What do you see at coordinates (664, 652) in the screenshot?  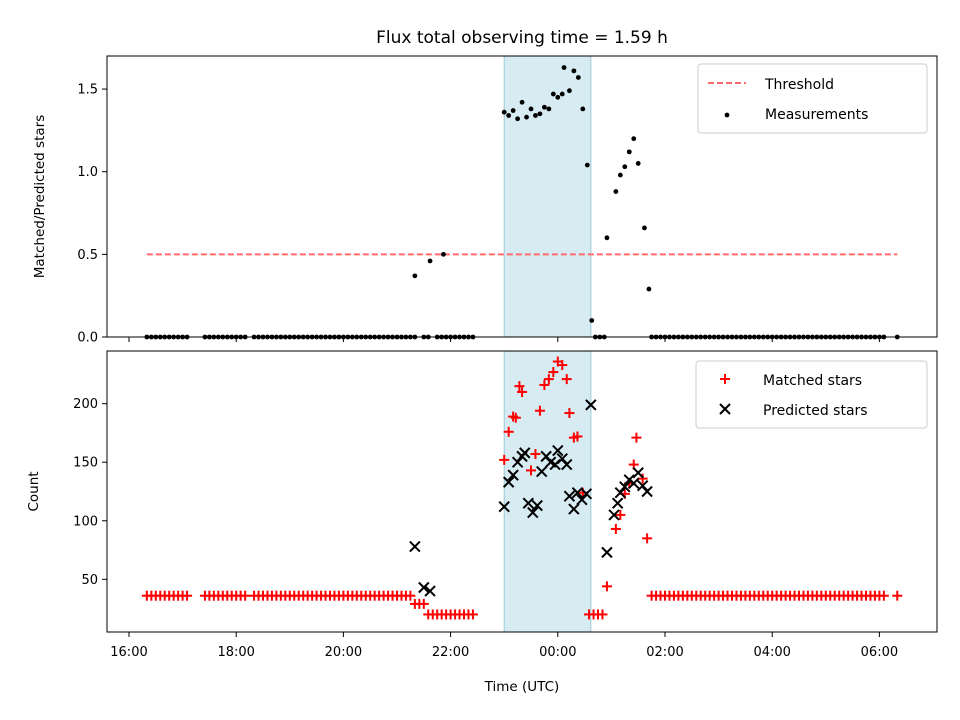 I see `xtick-label: 02:00` at bounding box center [664, 652].